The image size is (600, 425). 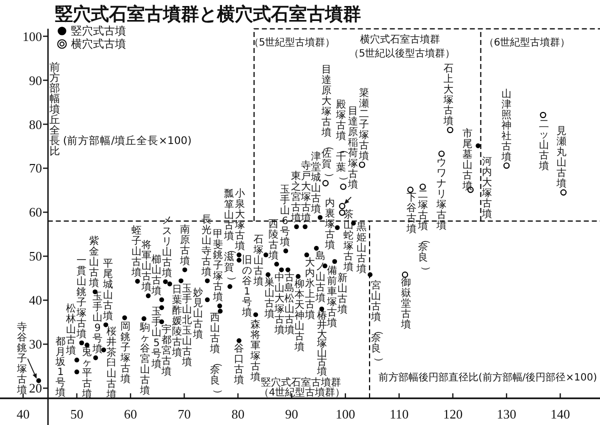 What do you see at coordinates (81, 298) in the screenshot?
I see `data-label: 一貫山銚子塚古墳` at bounding box center [81, 298].